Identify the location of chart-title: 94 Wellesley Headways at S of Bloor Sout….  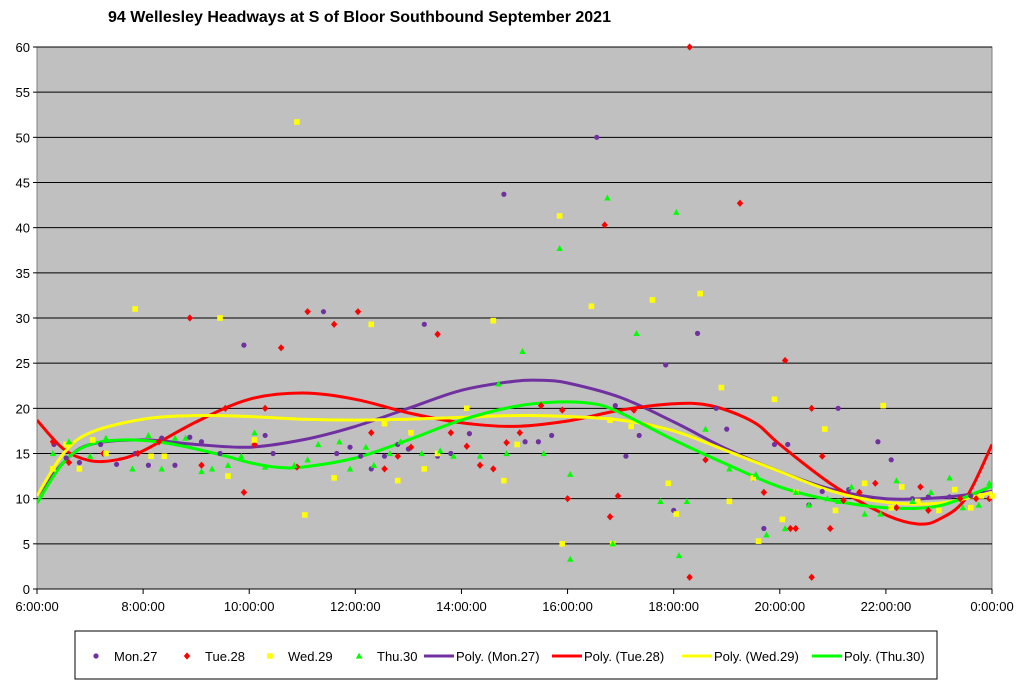
(359, 17).